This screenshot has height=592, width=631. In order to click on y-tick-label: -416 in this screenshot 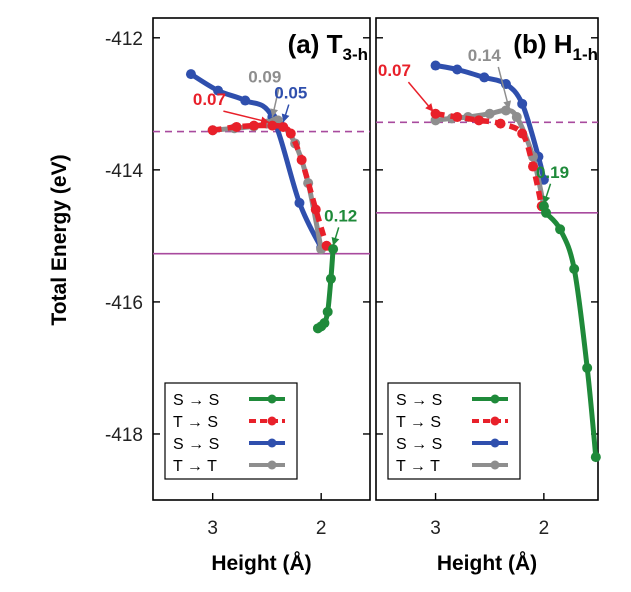, I will do `click(124, 303)`.